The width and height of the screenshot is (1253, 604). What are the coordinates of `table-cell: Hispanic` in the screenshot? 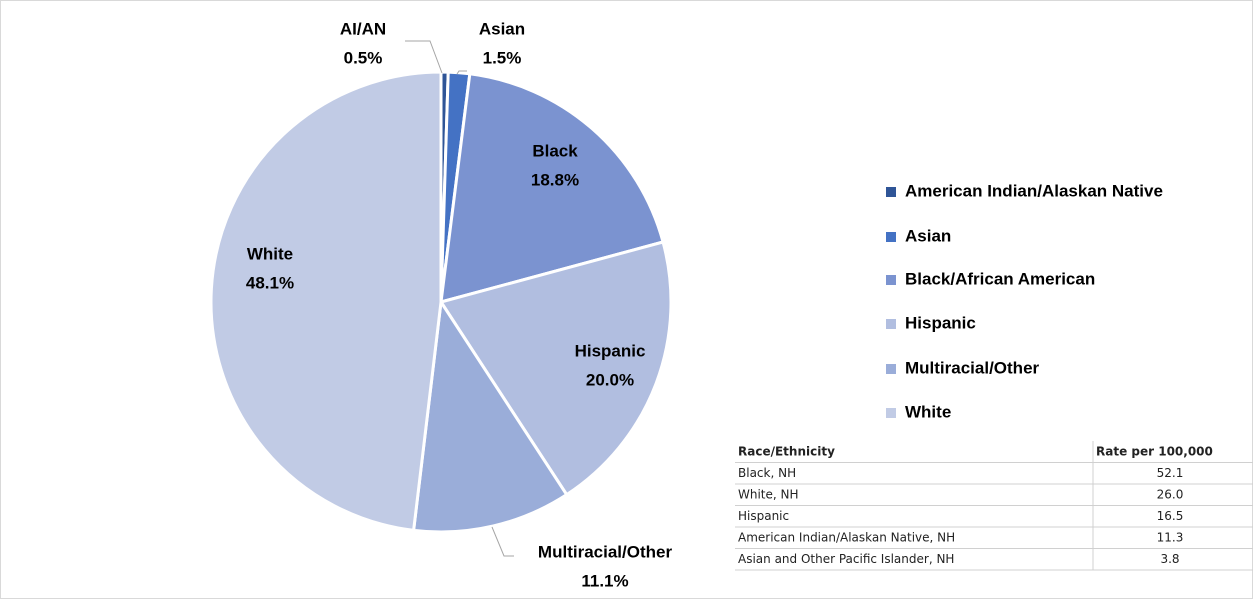 It's located at (763, 516).